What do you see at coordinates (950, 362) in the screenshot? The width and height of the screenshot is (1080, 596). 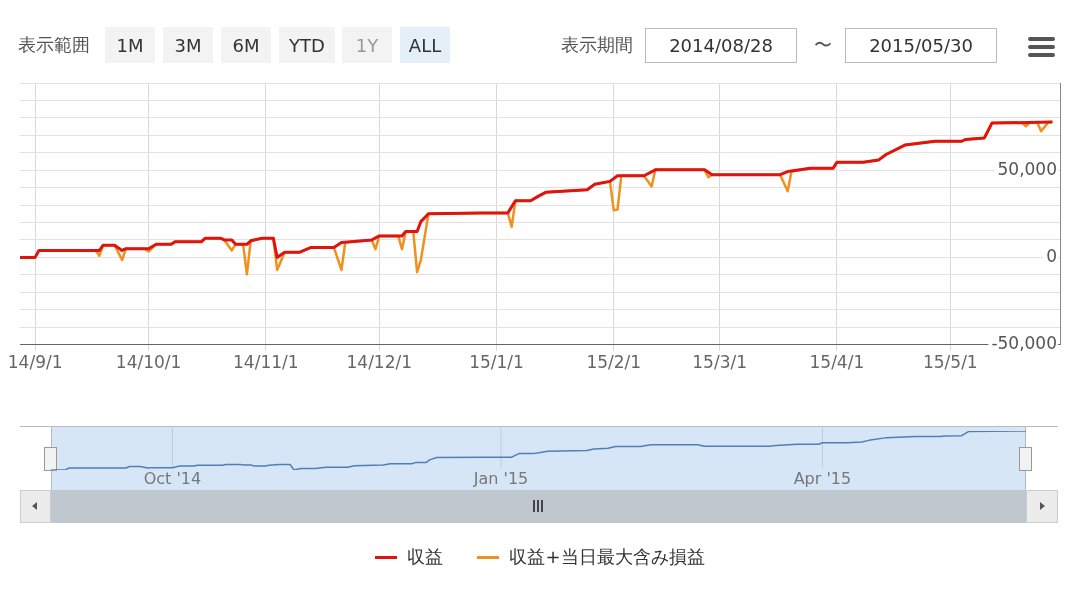 I see `x-tick-label: 15/5/1` at bounding box center [950, 362].